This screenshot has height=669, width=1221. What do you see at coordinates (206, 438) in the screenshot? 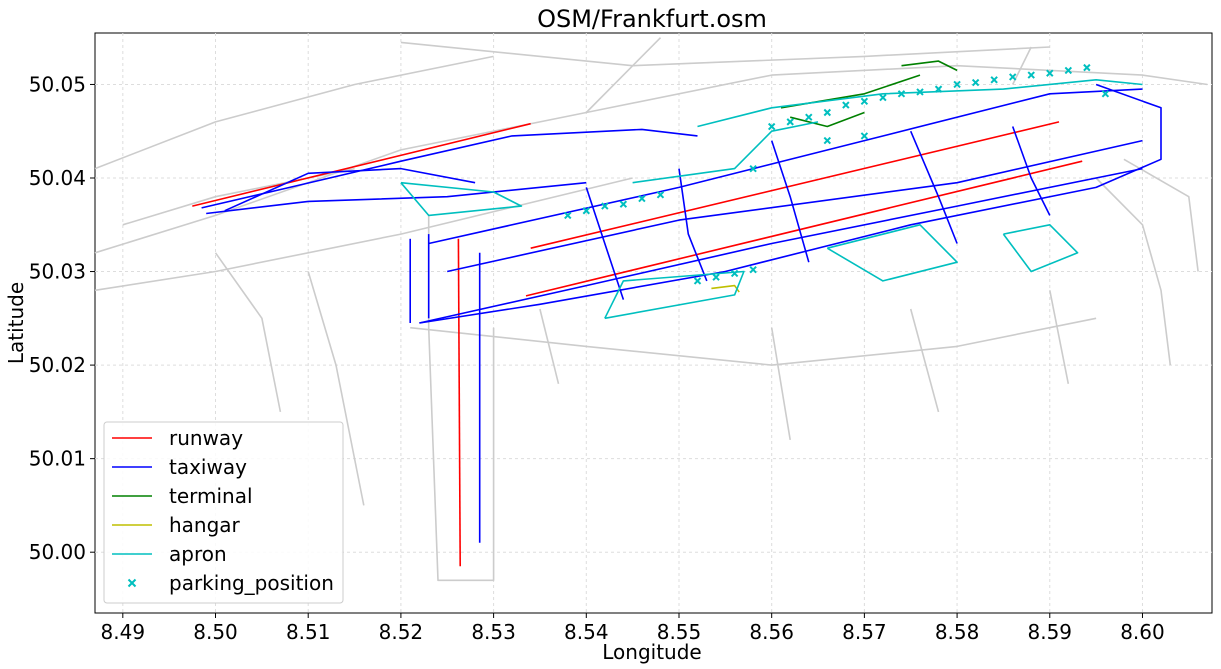
I see `legend-label: runway` at bounding box center [206, 438].